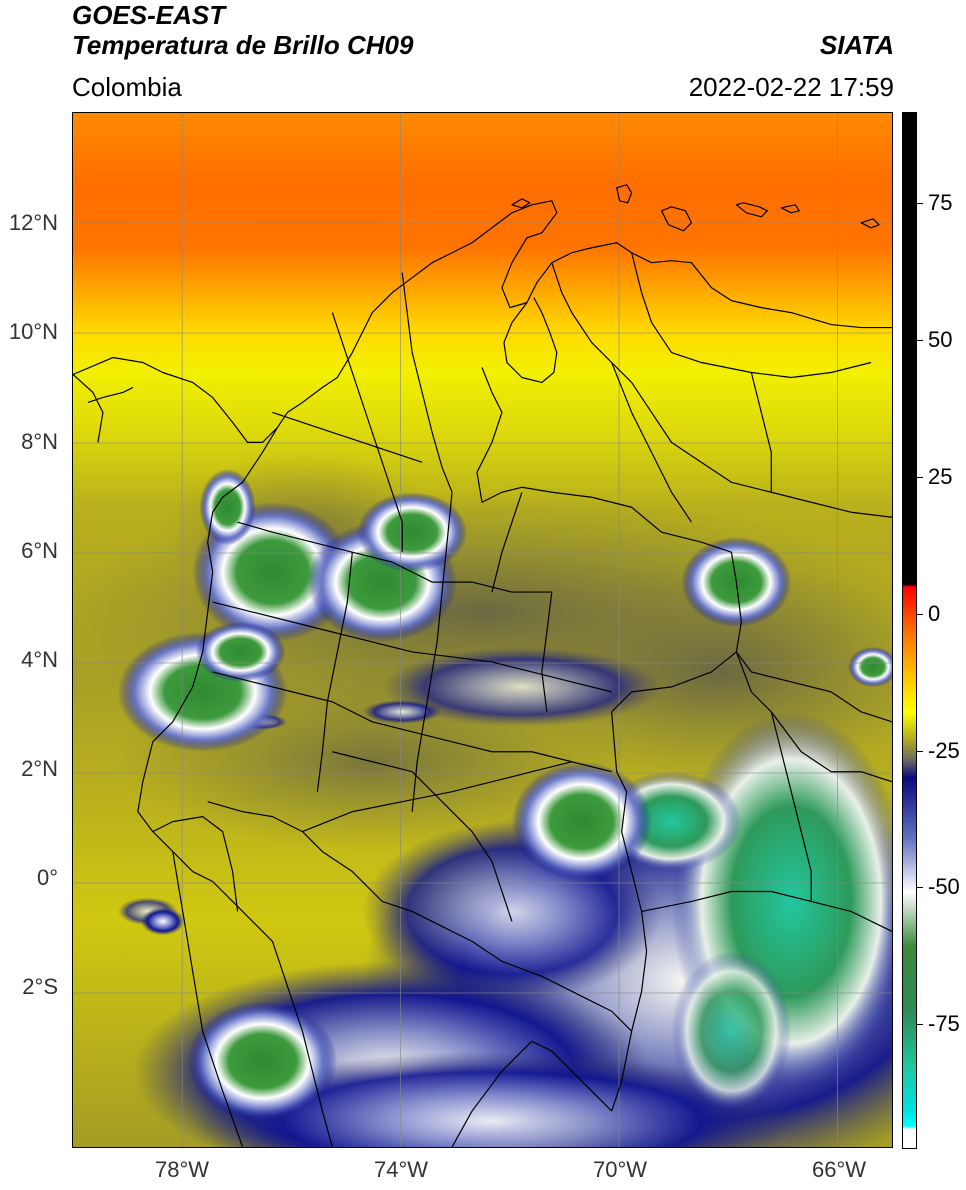 Image resolution: width=966 pixels, height=1190 pixels. Describe the element at coordinates (940, 202) in the screenshot. I see `colorbar-label-75: 75` at that location.